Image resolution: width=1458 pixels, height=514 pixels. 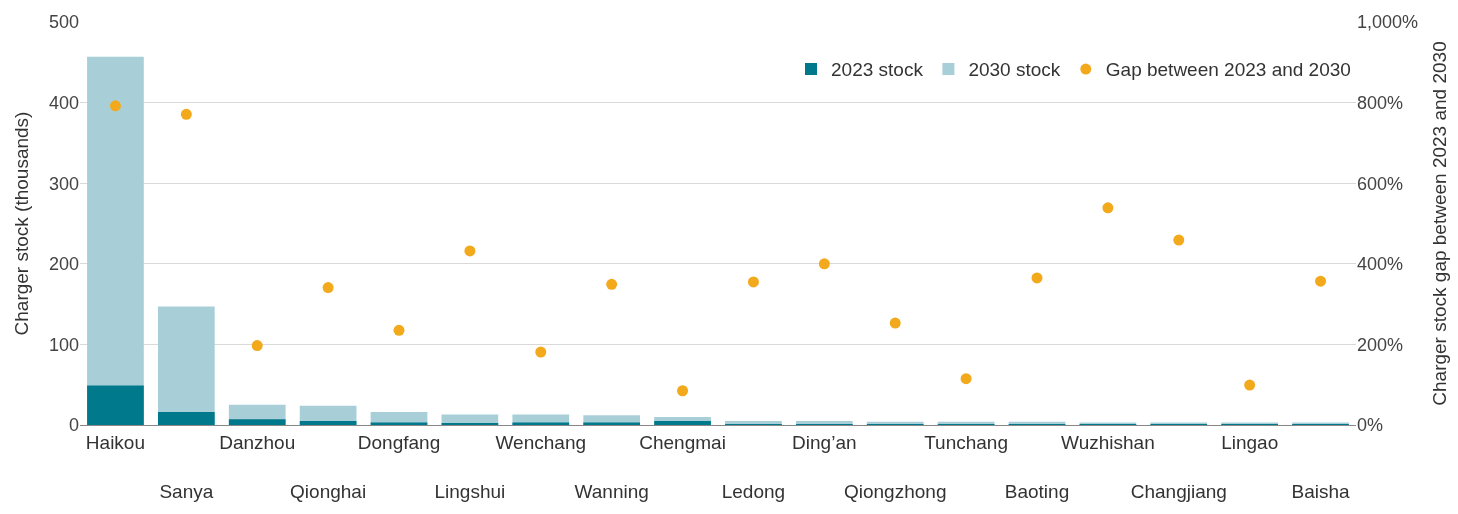 I want to click on y2-tick-label: 600%, so click(x=1380, y=183).